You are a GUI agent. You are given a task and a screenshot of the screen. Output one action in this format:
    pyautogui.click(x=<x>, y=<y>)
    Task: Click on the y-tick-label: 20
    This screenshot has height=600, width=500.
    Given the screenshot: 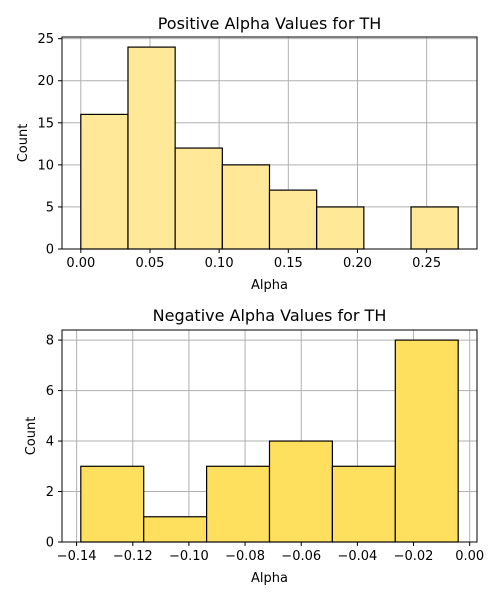 What is the action you would take?
    pyautogui.click(x=45, y=81)
    